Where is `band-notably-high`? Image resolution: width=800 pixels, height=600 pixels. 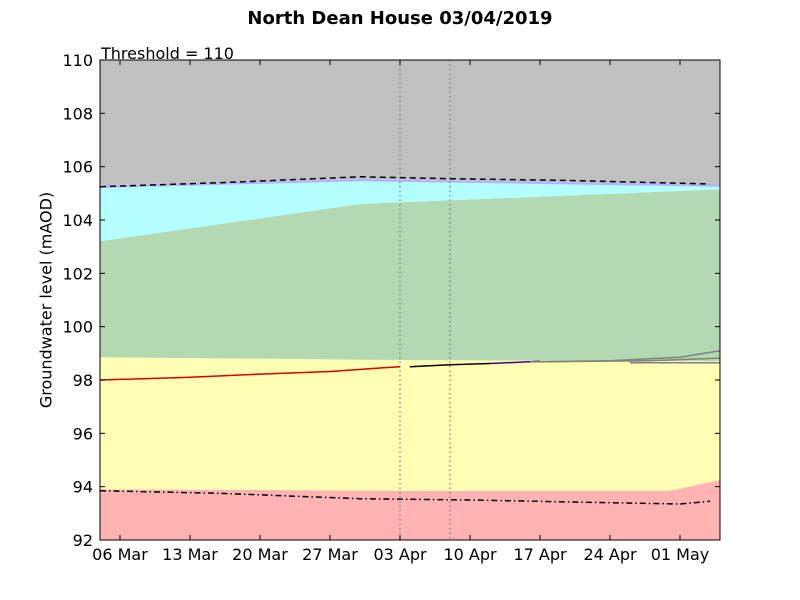
band-notably-high is located at coordinates (410, 183).